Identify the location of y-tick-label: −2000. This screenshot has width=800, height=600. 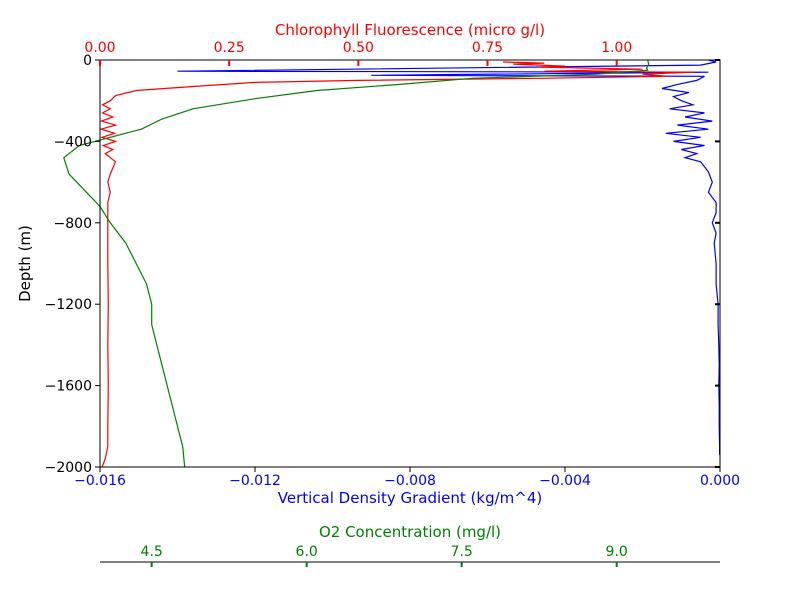
(68, 468).